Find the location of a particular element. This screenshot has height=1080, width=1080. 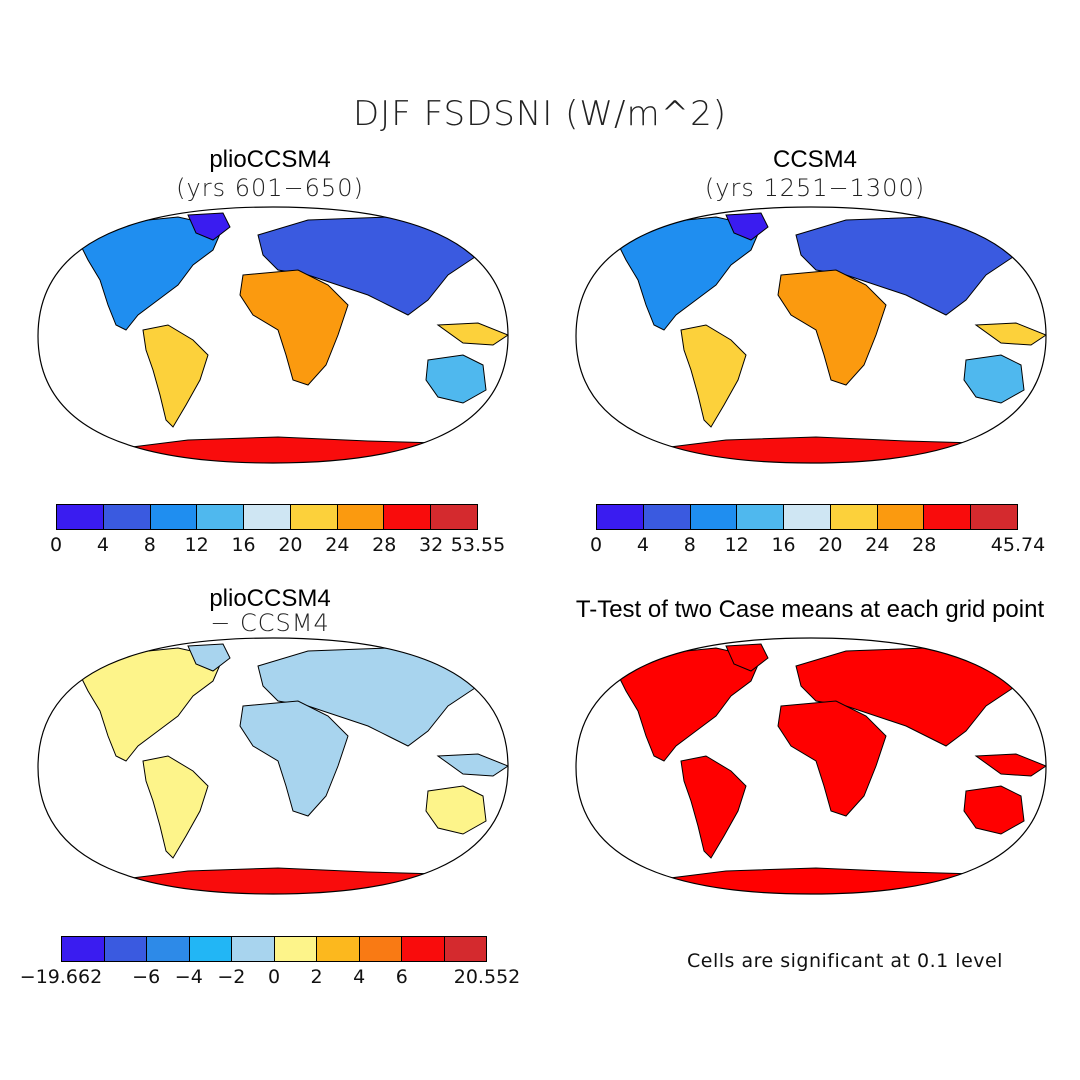

colorbar-tick-label: 20.552 is located at coordinates (487, 977).